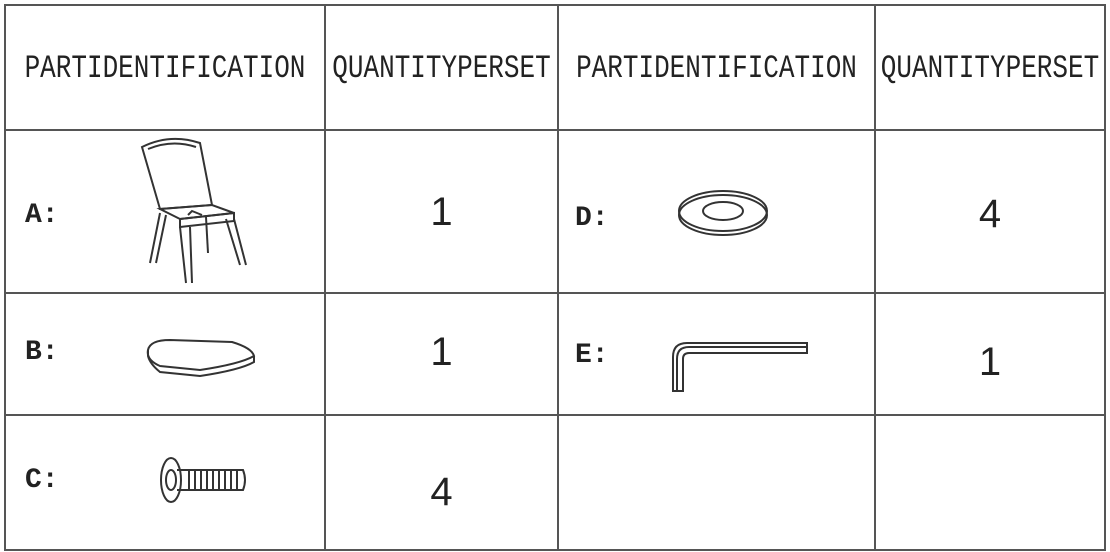  What do you see at coordinates (723, 213) in the screenshot?
I see `washer-icon` at bounding box center [723, 213].